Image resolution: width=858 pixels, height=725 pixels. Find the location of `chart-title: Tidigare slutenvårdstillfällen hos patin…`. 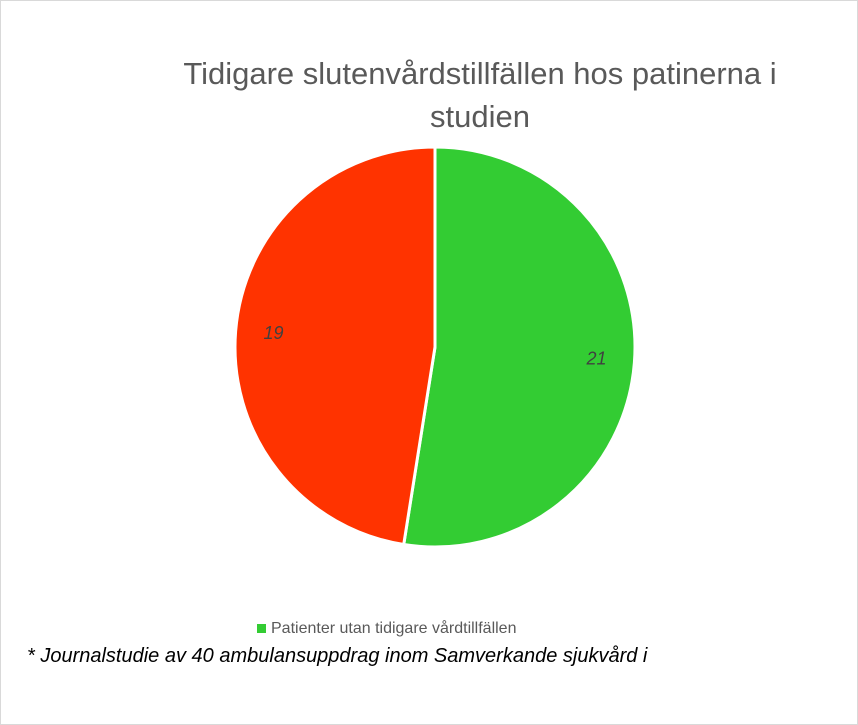

chart-title: Tidigare slutenvårdstillfällen hos patin… is located at coordinates (480, 95).